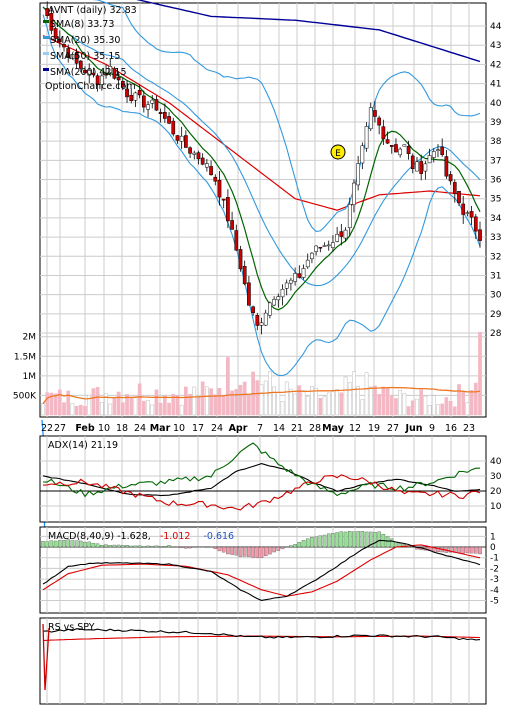 This screenshot has height=706, width=526. Describe the element at coordinates (263, 476) in the screenshot. I see `adx-series` at that location.